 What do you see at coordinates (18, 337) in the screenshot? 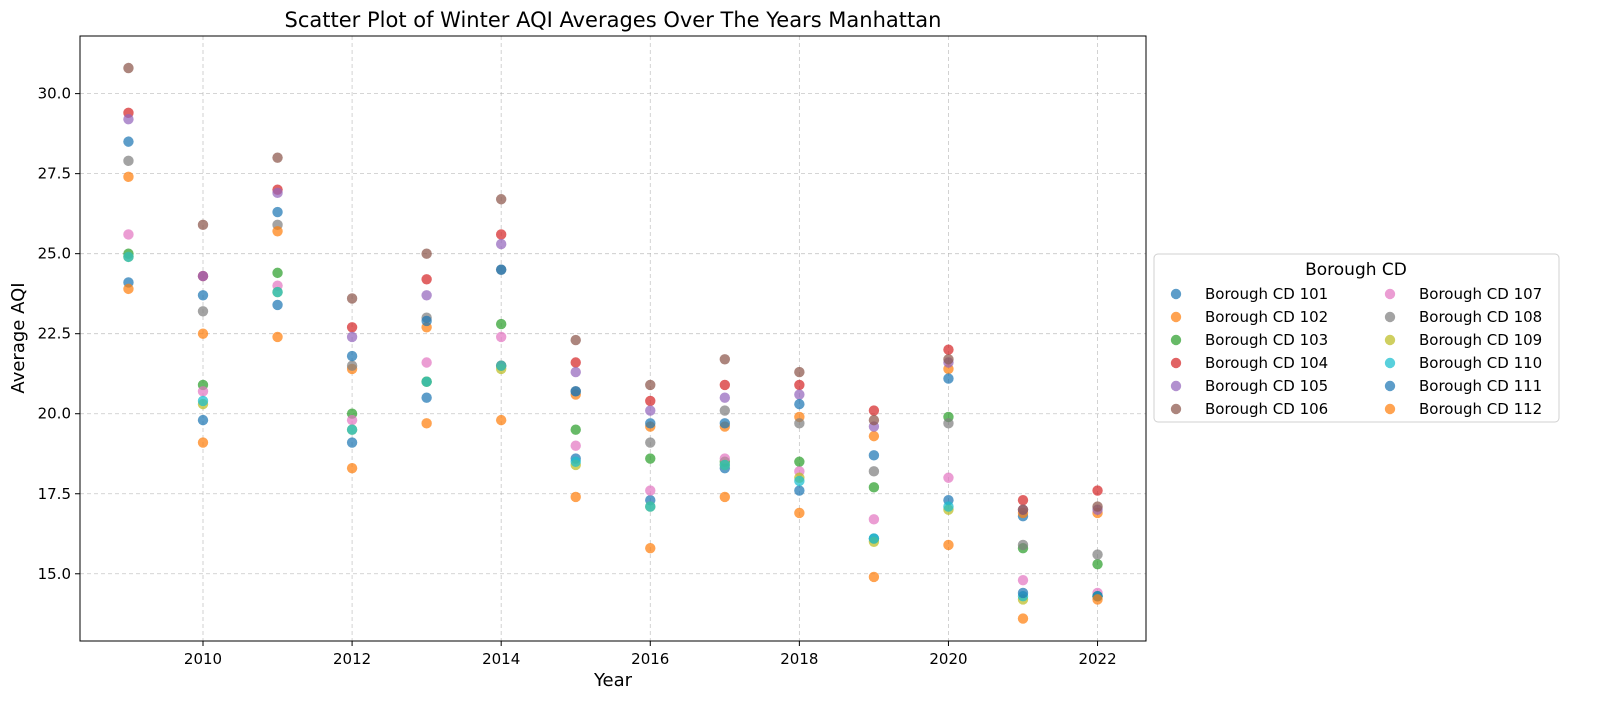
I see `y-axis-label: Average AQI` at bounding box center [18, 337].